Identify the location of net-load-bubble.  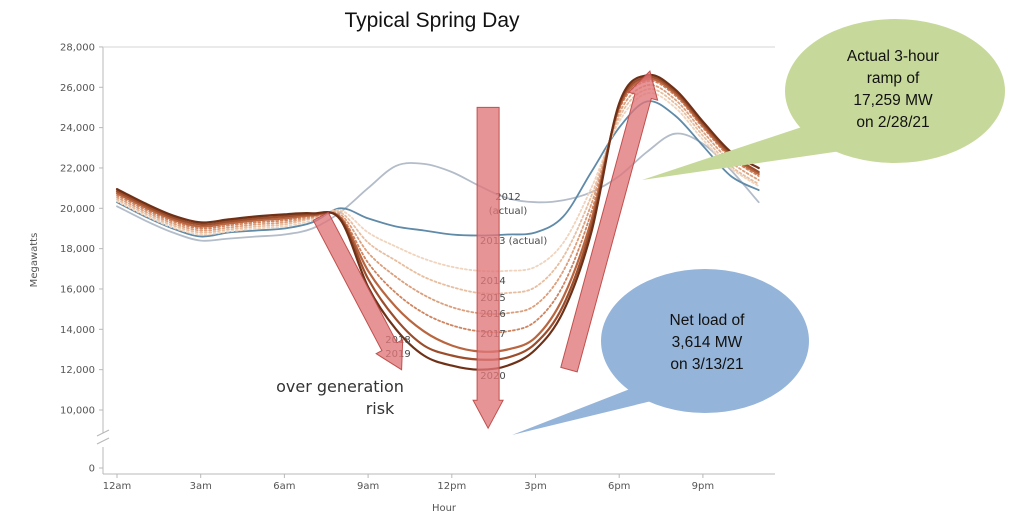
(705, 341).